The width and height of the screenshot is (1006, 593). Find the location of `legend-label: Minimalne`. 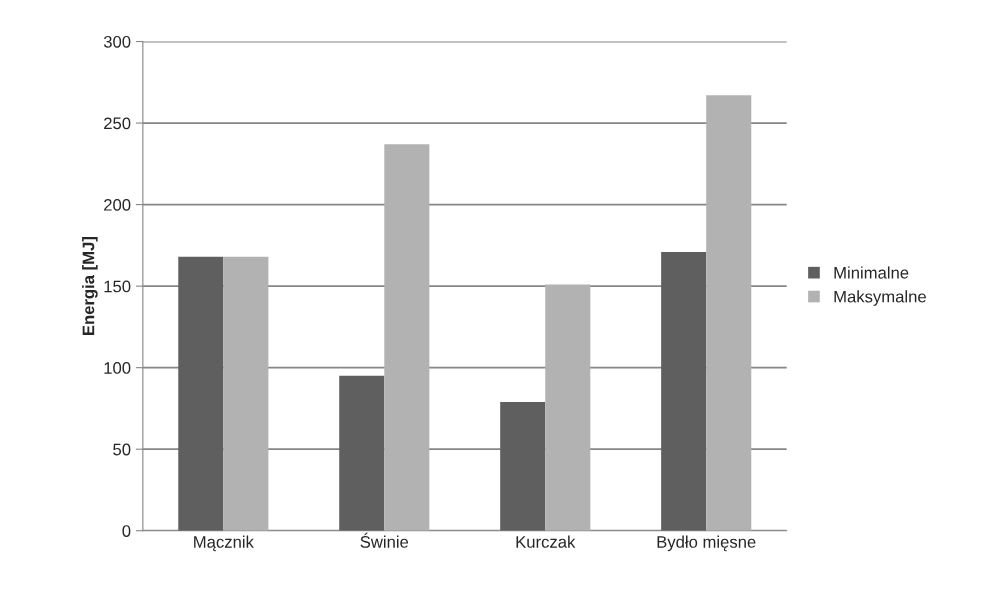

legend-label: Minimalne is located at coordinates (871, 272).